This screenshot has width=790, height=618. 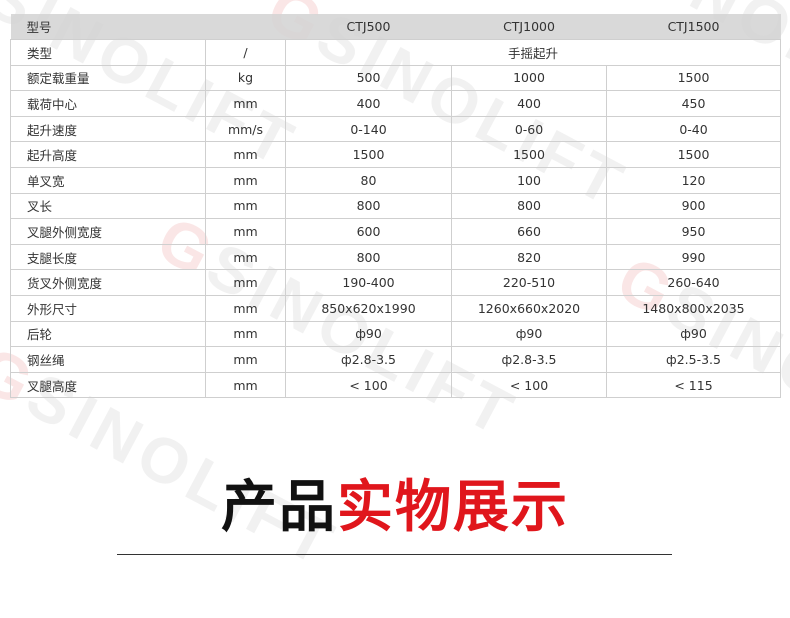 What do you see at coordinates (245, 27) in the screenshot?
I see `header-unit` at bounding box center [245, 27].